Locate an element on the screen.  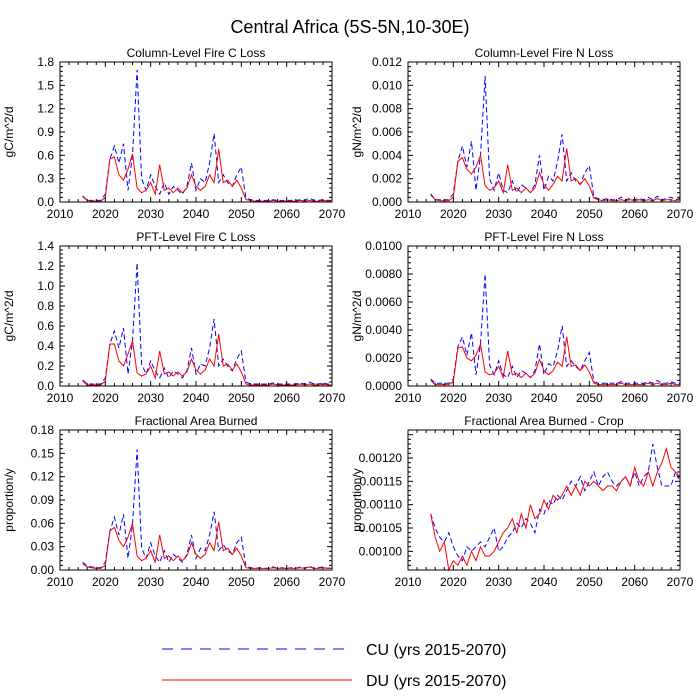
y-tick-label: 0.004 is located at coordinates (387, 155).